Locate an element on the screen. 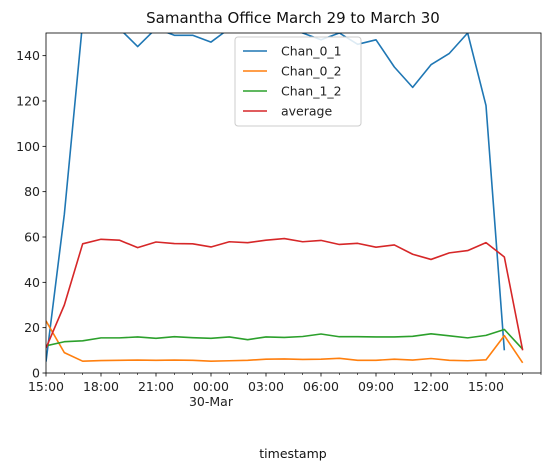 The width and height of the screenshot is (552, 471). x-tick-label: 06:00 is located at coordinates (321, 386).